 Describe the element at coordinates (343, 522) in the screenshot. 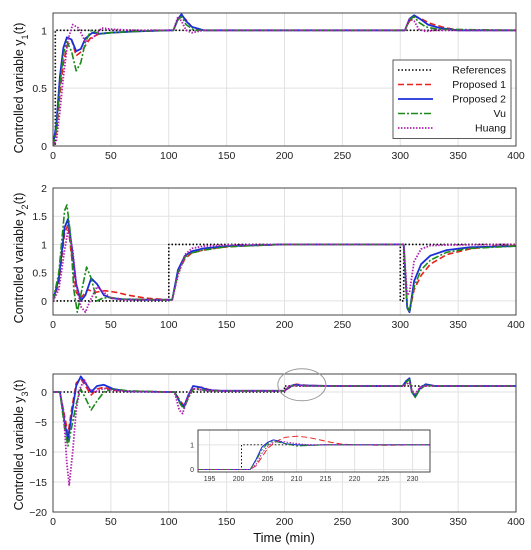

I see `p3-xtick-label: 250` at that location.